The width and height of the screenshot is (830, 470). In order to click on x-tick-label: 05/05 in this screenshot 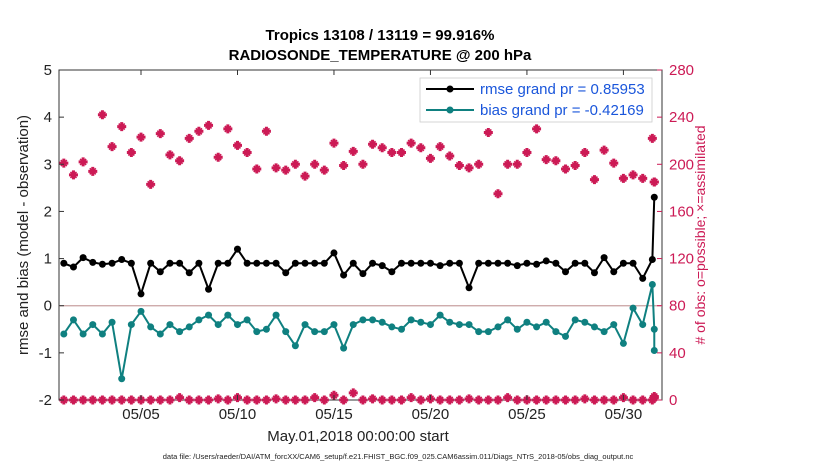, I will do `click(141, 414)`.